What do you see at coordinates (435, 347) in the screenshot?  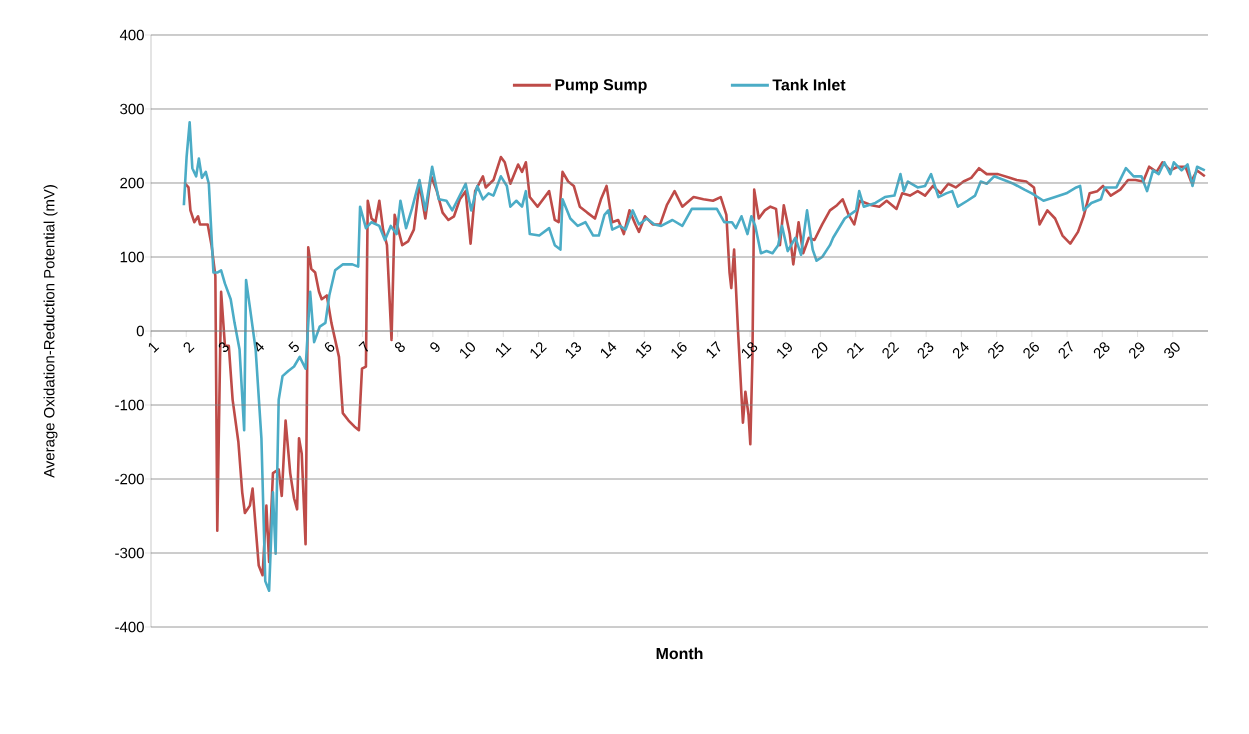 I see `x-tick-label: 9` at bounding box center [435, 347].